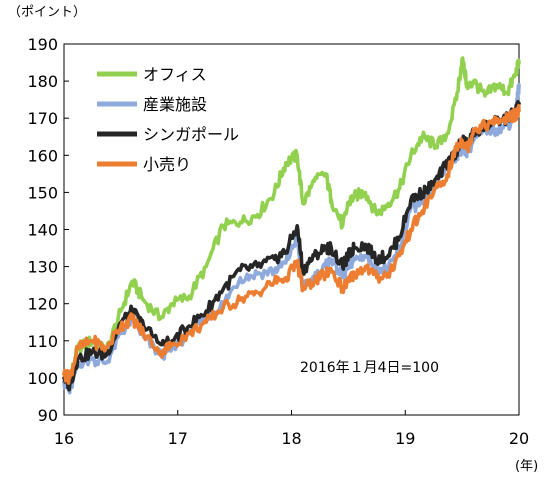 This screenshot has width=550, height=479. Describe the element at coordinates (167, 164) in the screenshot. I see `legend-label: 小売り` at that location.